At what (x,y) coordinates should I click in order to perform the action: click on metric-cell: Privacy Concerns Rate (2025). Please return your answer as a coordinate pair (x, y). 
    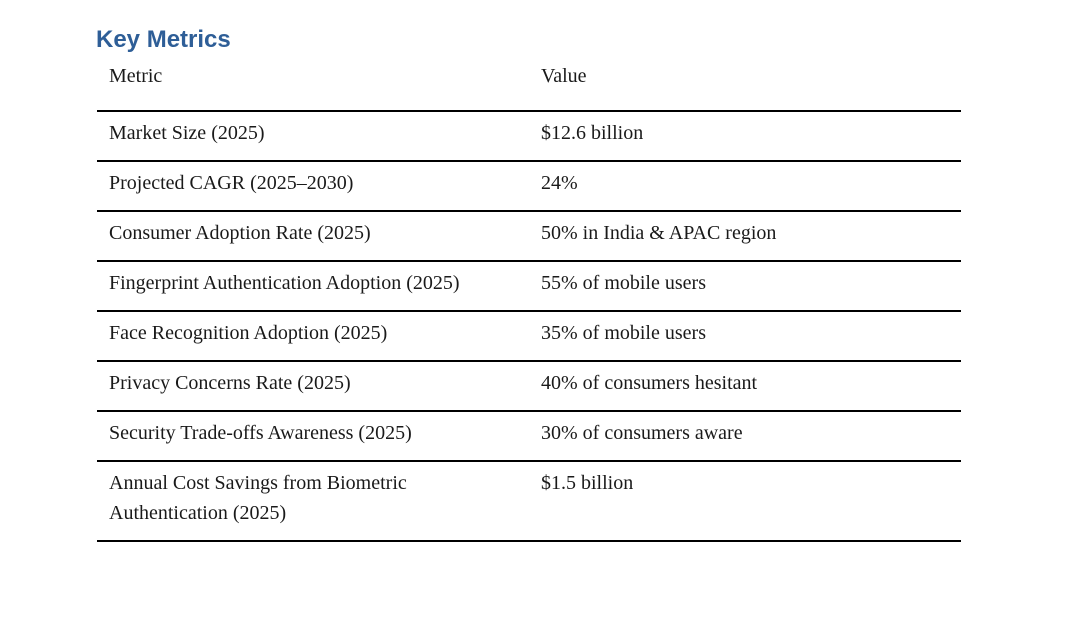
    Looking at the image, I should click on (313, 386).